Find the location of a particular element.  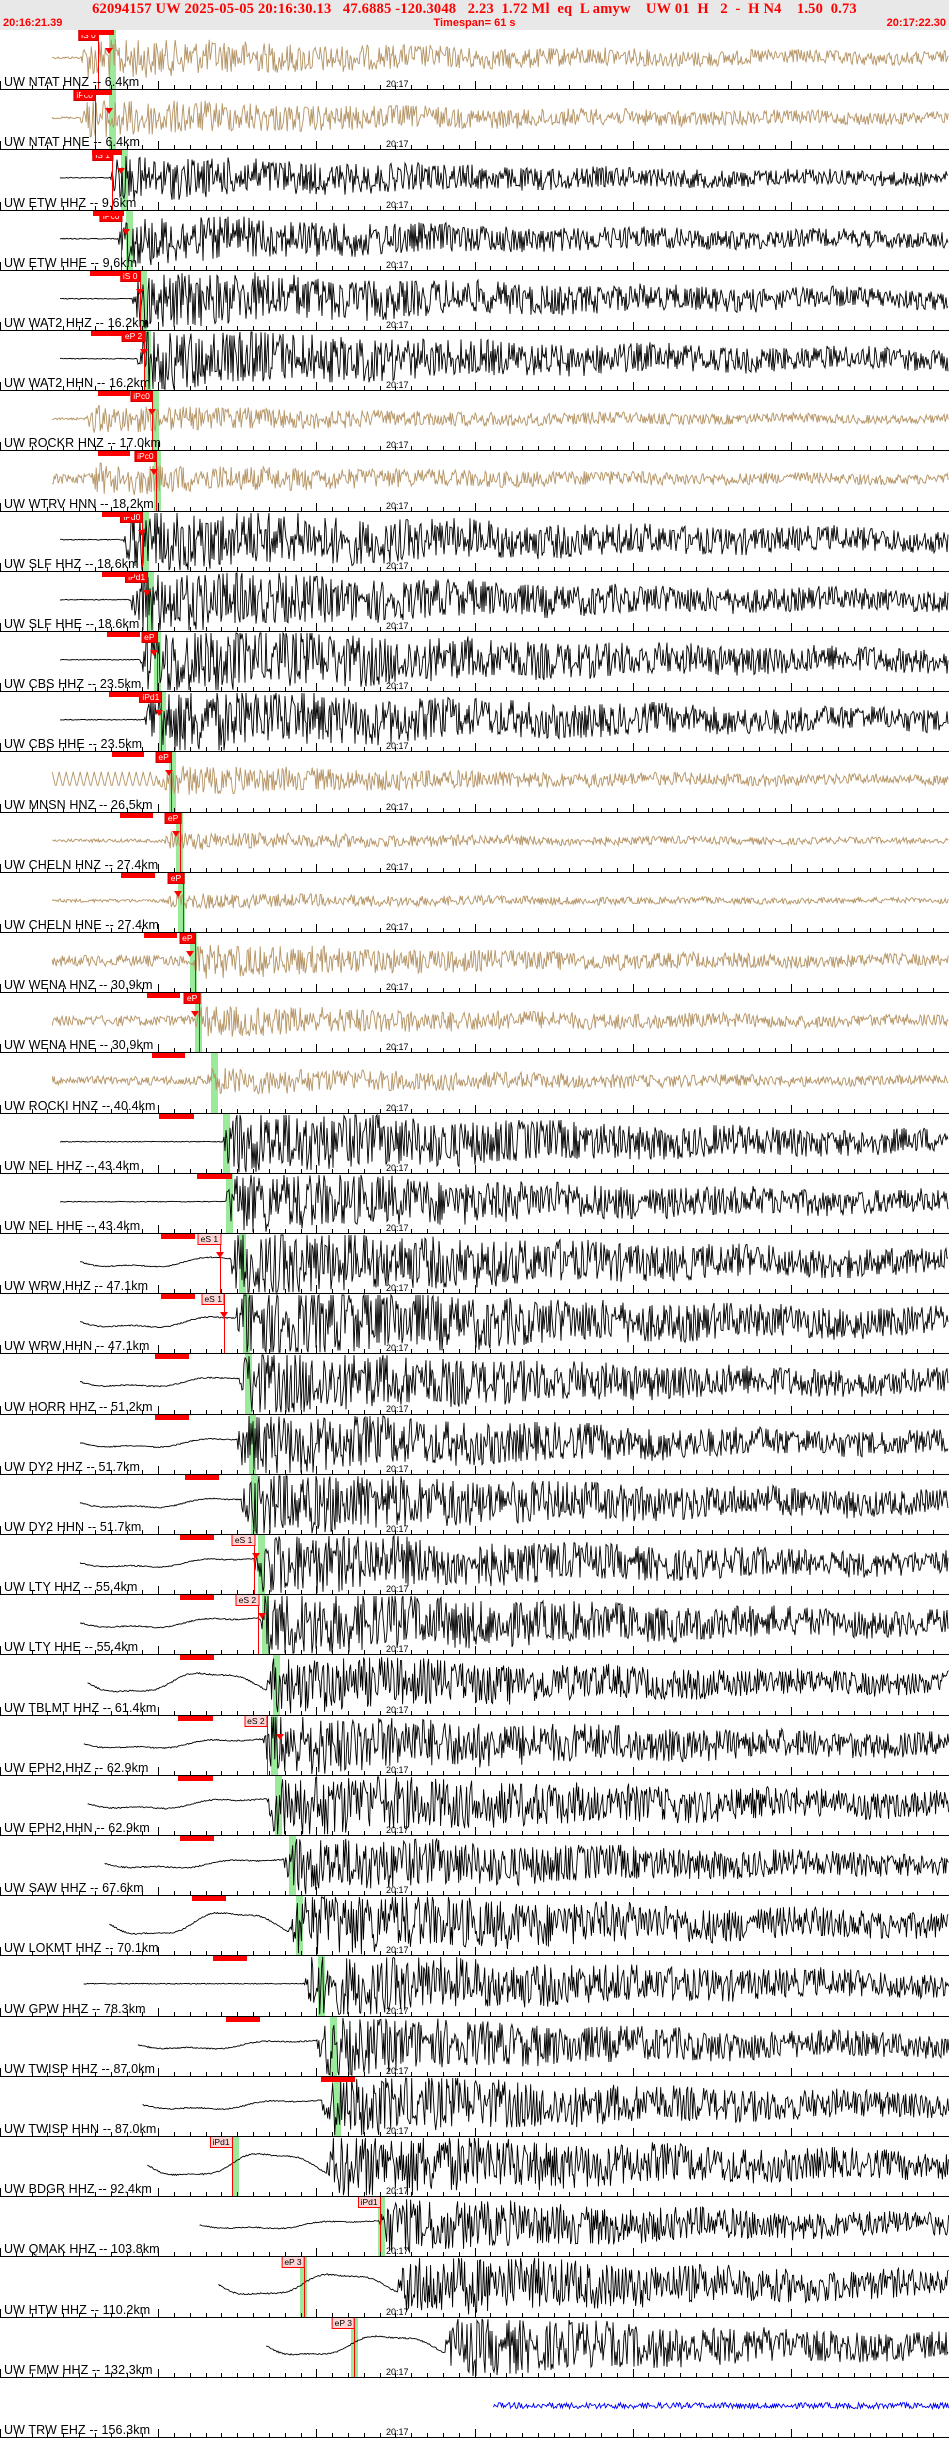

station-channel-label: UW WTRV HNN -- 18.2km is located at coordinates (79, 503).